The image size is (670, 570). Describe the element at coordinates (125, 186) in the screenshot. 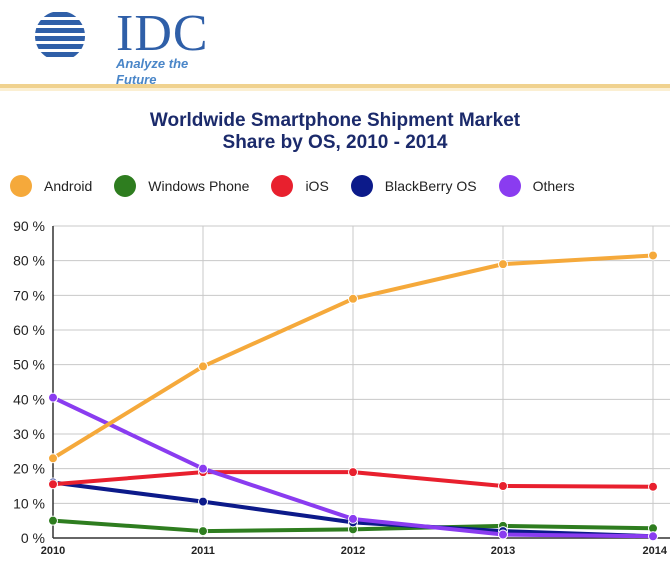

I see `legend-marker-windows-phone` at that location.